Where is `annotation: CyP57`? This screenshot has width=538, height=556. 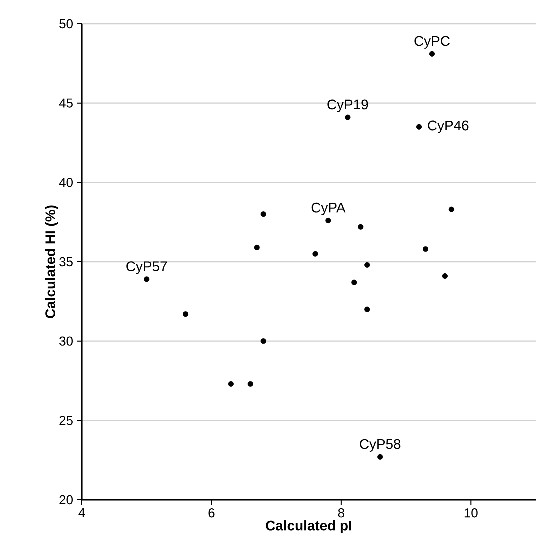 annotation: CyP57 is located at coordinates (147, 268).